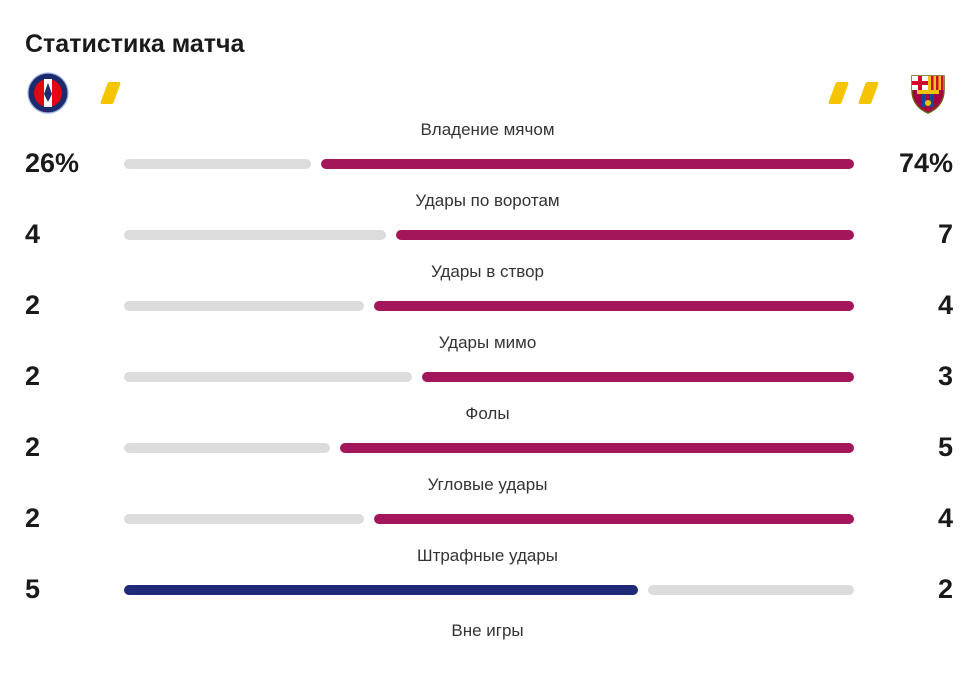 Image resolution: width=975 pixels, height=685 pixels. What do you see at coordinates (33, 234) in the screenshot?
I see `home-value: 4` at bounding box center [33, 234].